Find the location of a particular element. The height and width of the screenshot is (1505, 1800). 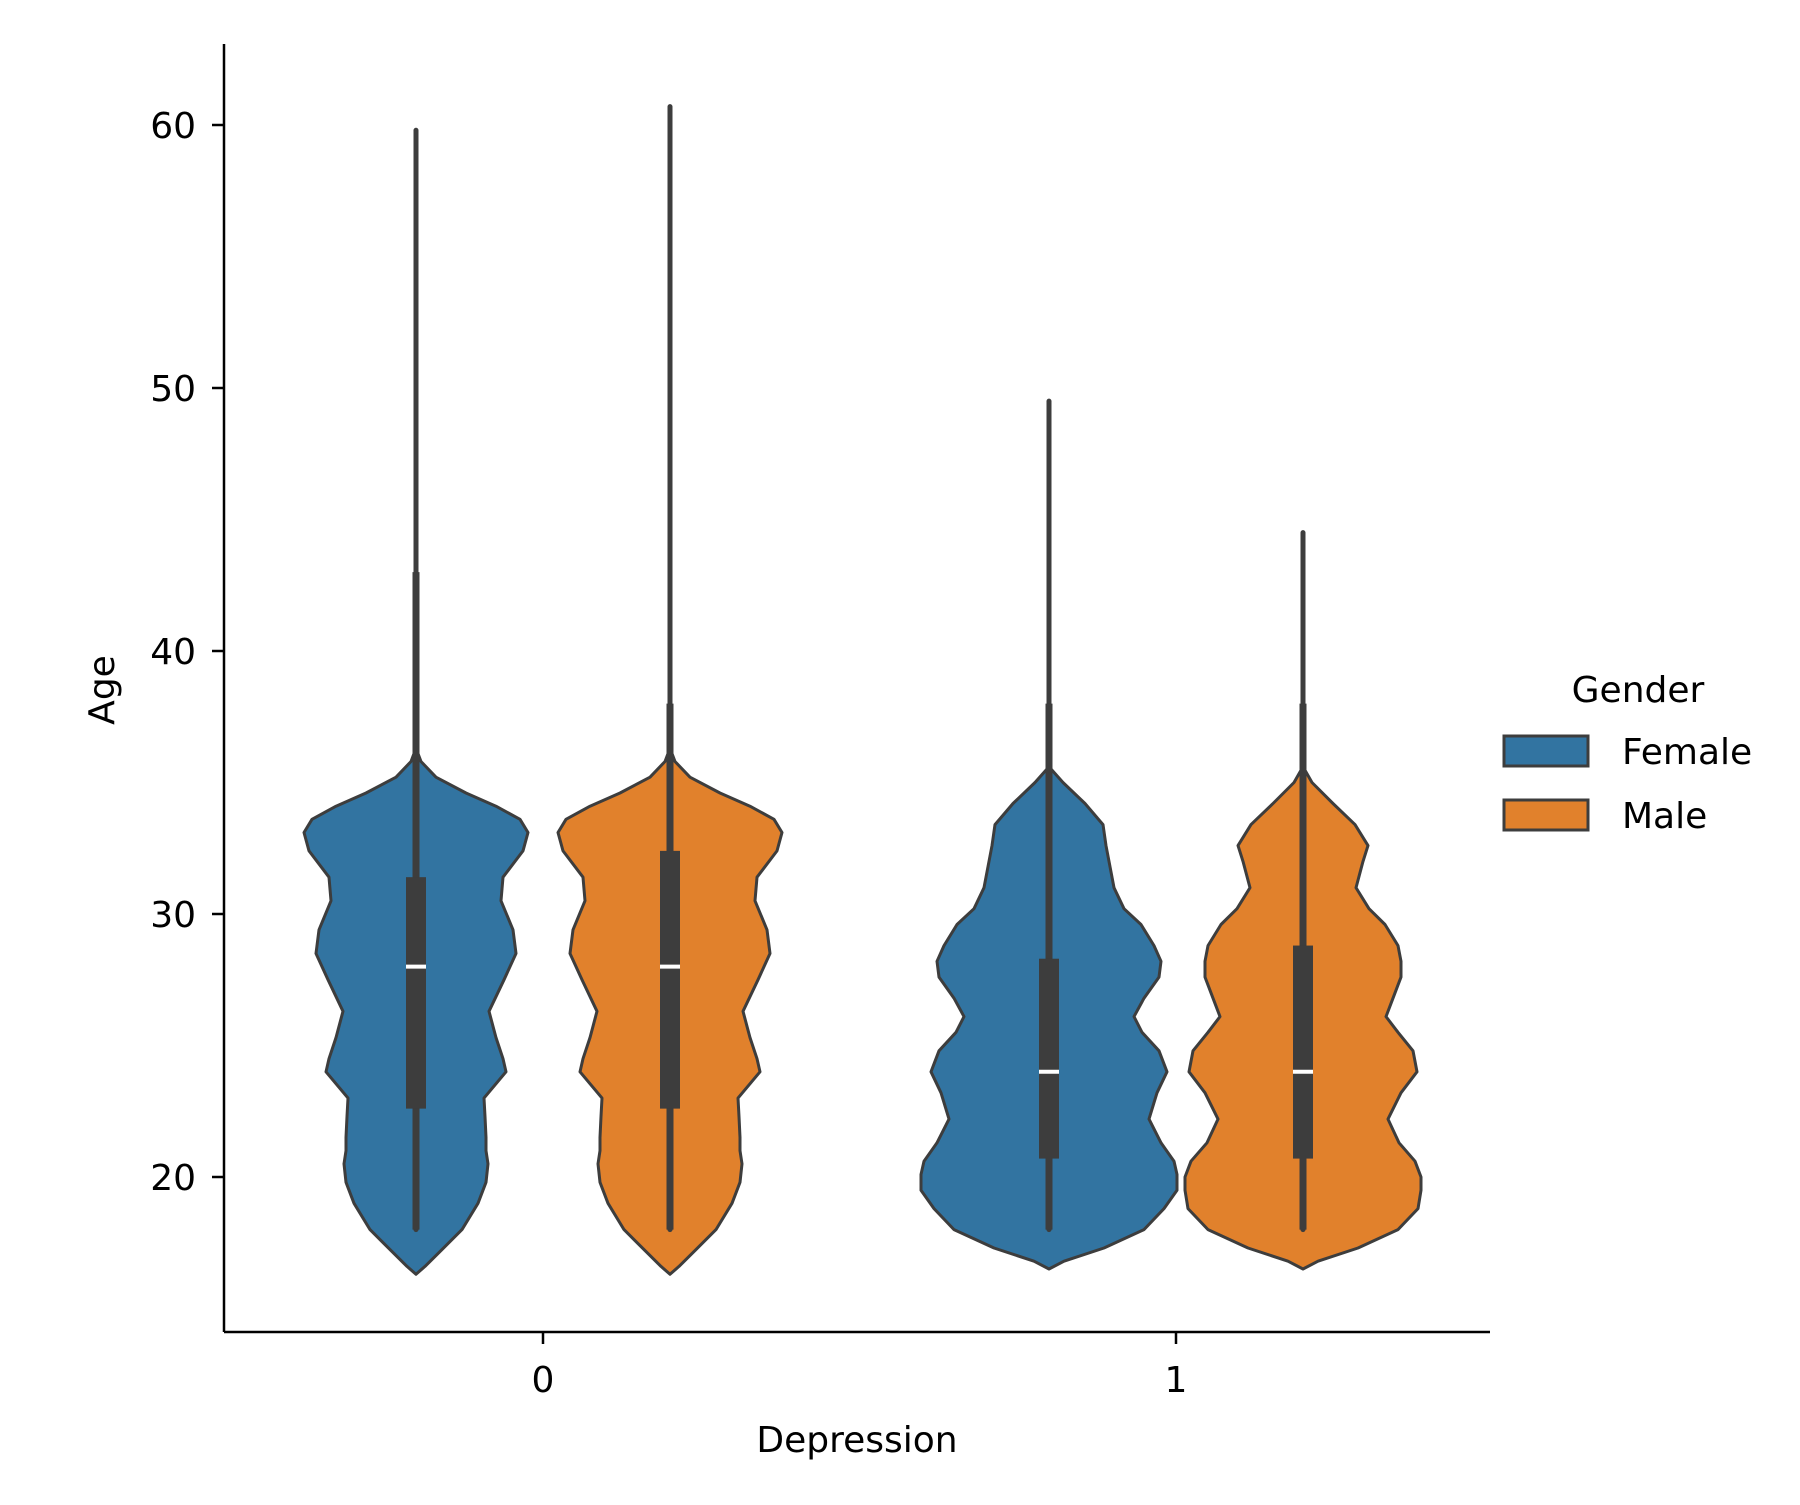

y-tick-label: 60 is located at coordinates (173, 126).